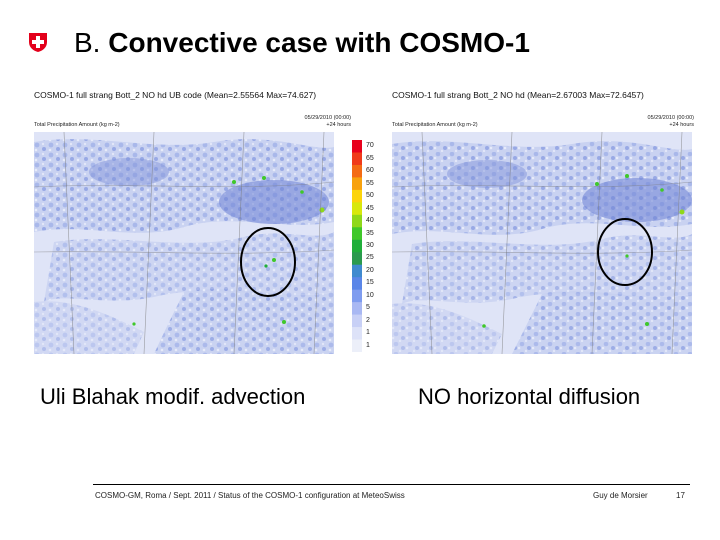  Describe the element at coordinates (680, 495) in the screenshot. I see `page-number: 17` at that location.